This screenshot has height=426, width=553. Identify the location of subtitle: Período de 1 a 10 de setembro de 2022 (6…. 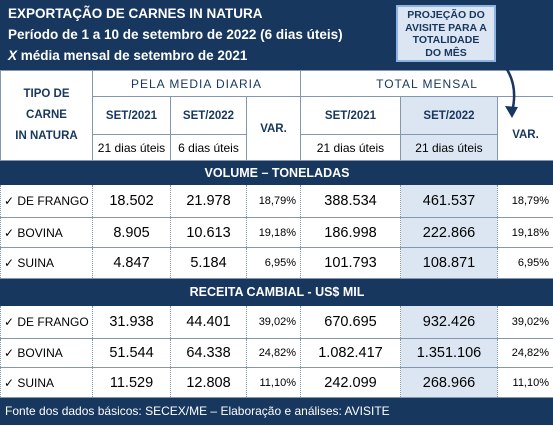
(175, 34).